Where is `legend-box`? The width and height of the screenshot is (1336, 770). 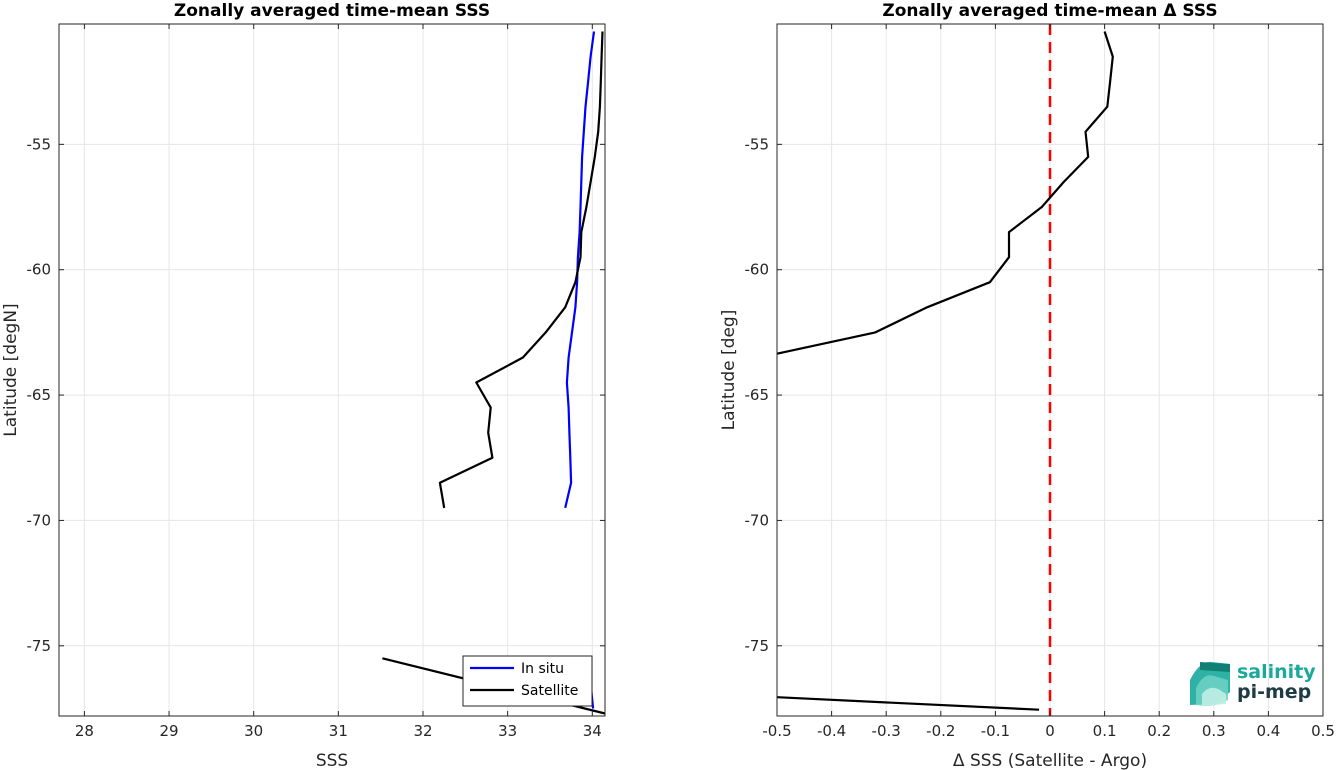 legend-box is located at coordinates (527, 681).